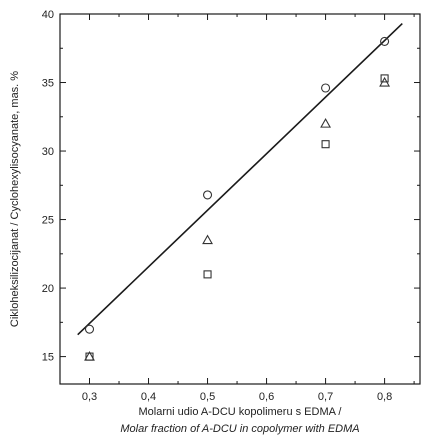  Describe the element at coordinates (266, 397) in the screenshot. I see `x-tick-label: 0,6` at that location.